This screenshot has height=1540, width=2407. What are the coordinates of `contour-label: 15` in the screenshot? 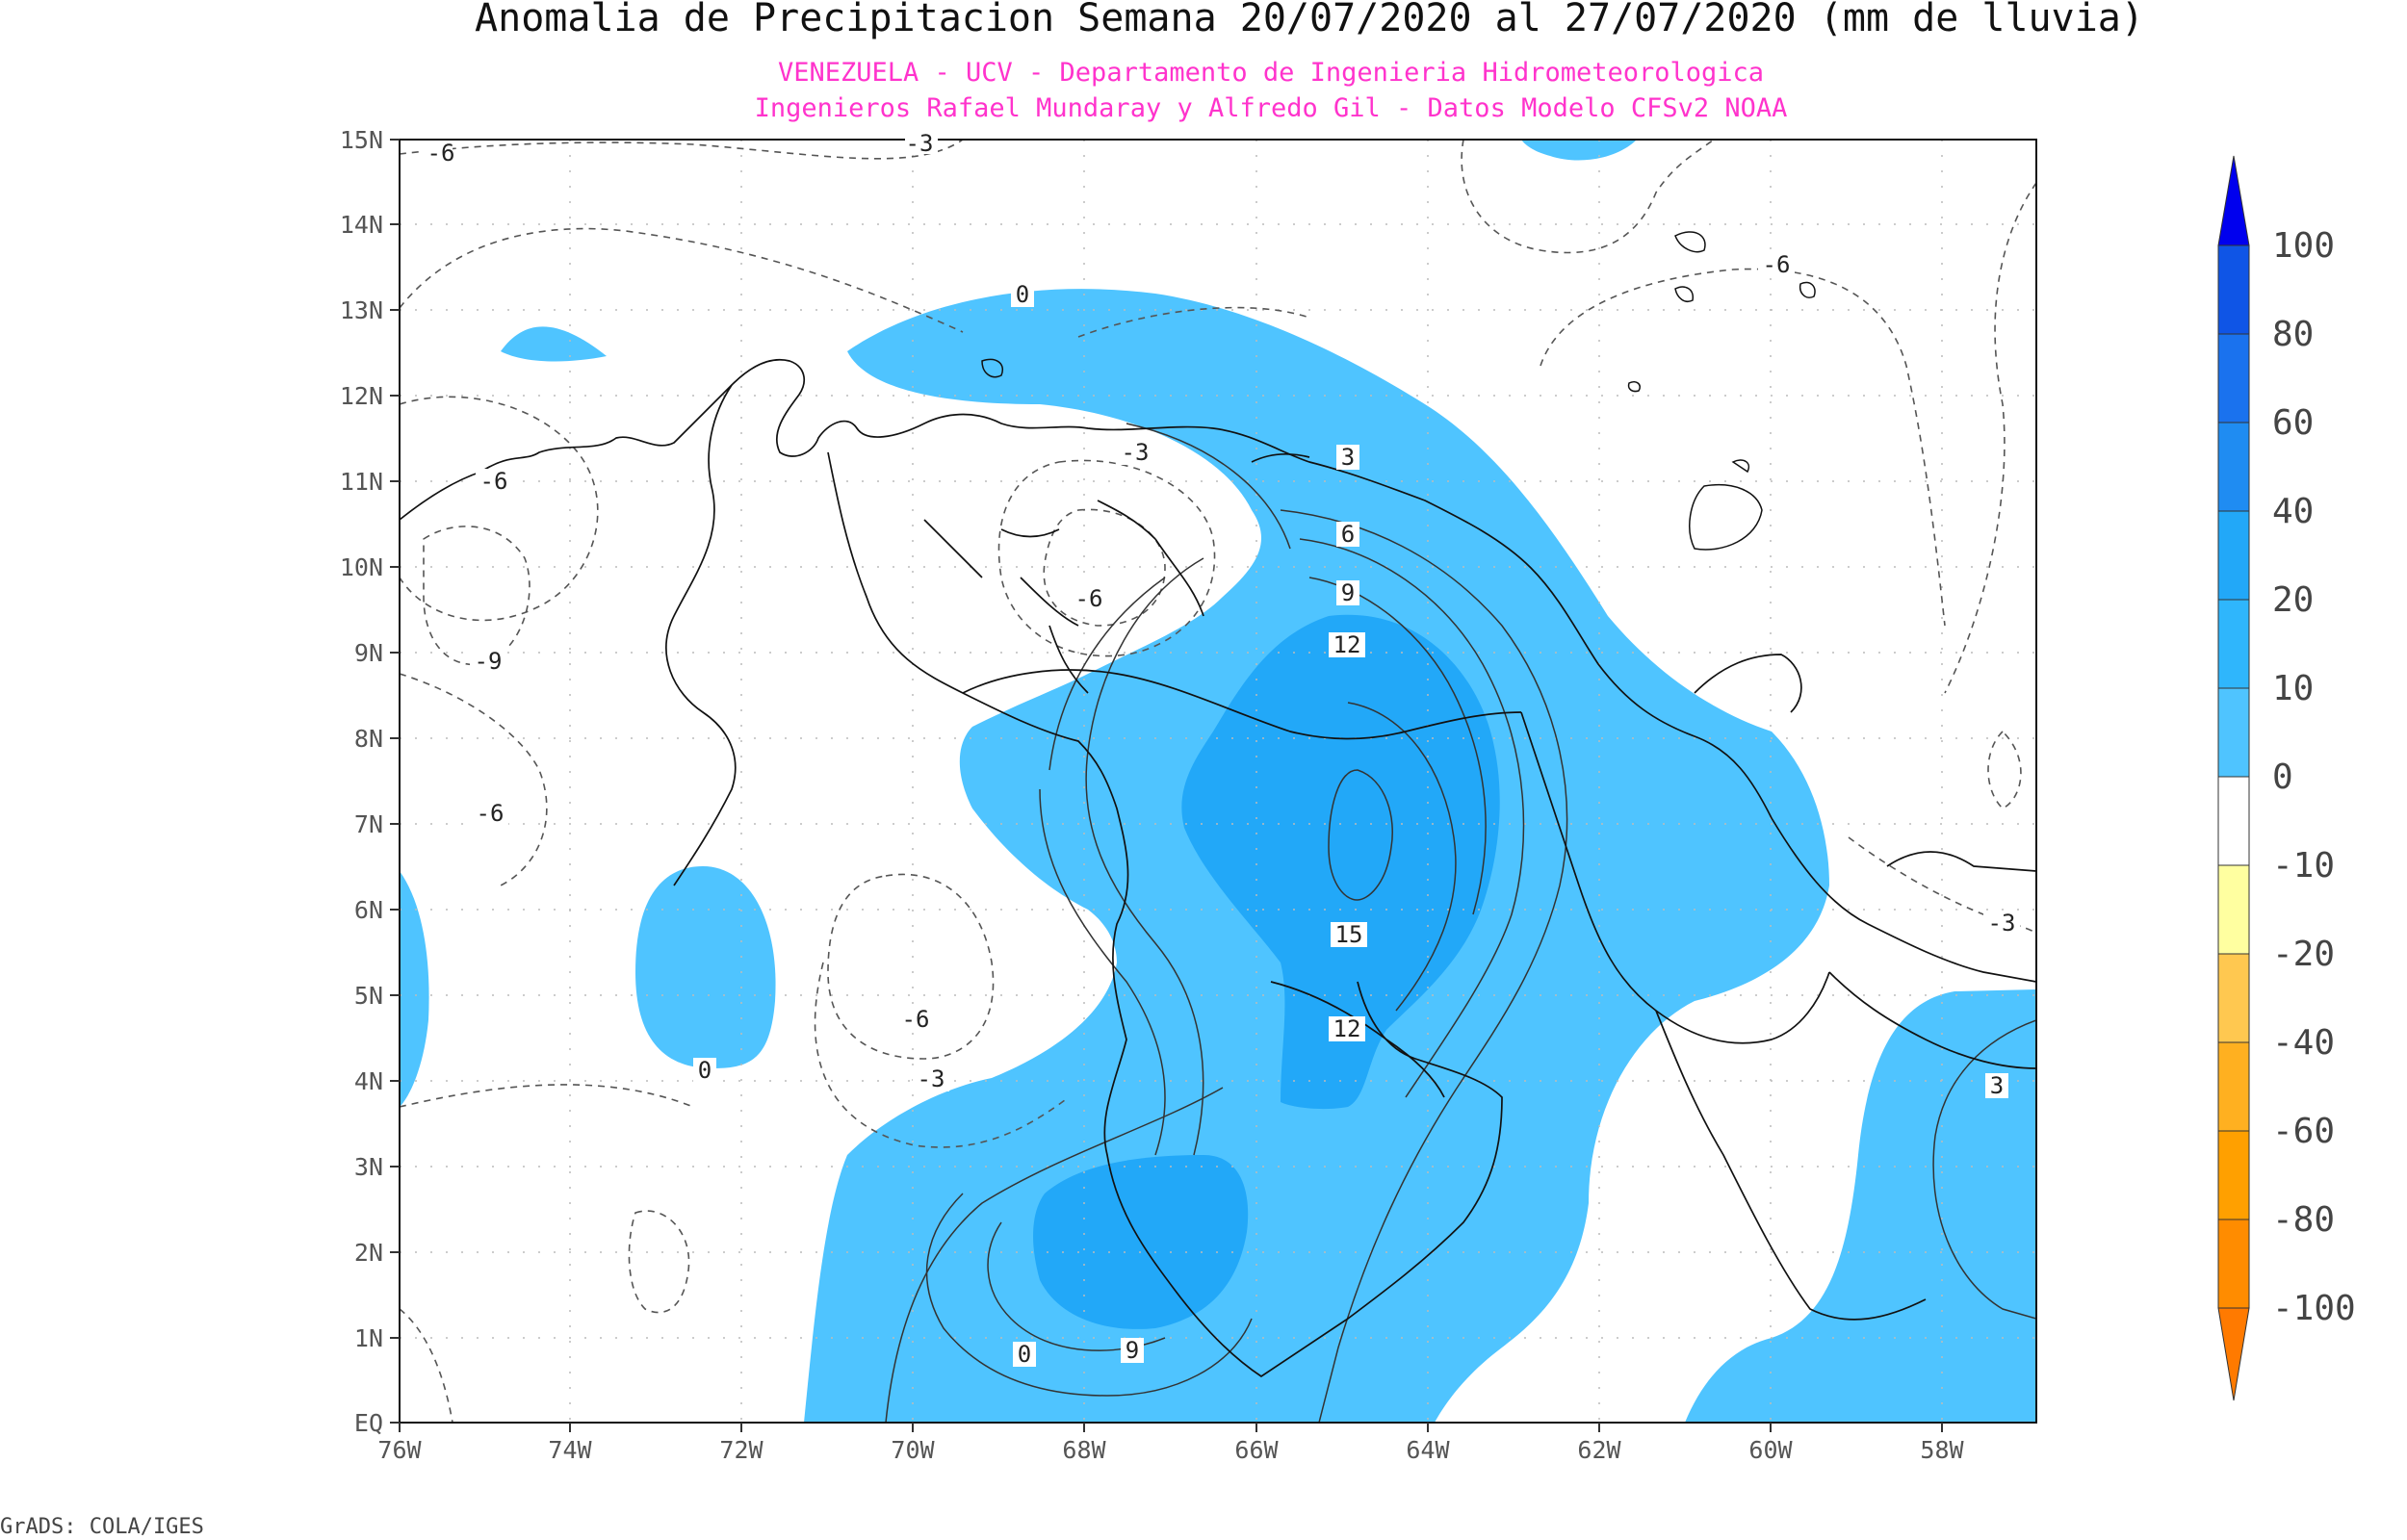 It's located at (1349, 934).